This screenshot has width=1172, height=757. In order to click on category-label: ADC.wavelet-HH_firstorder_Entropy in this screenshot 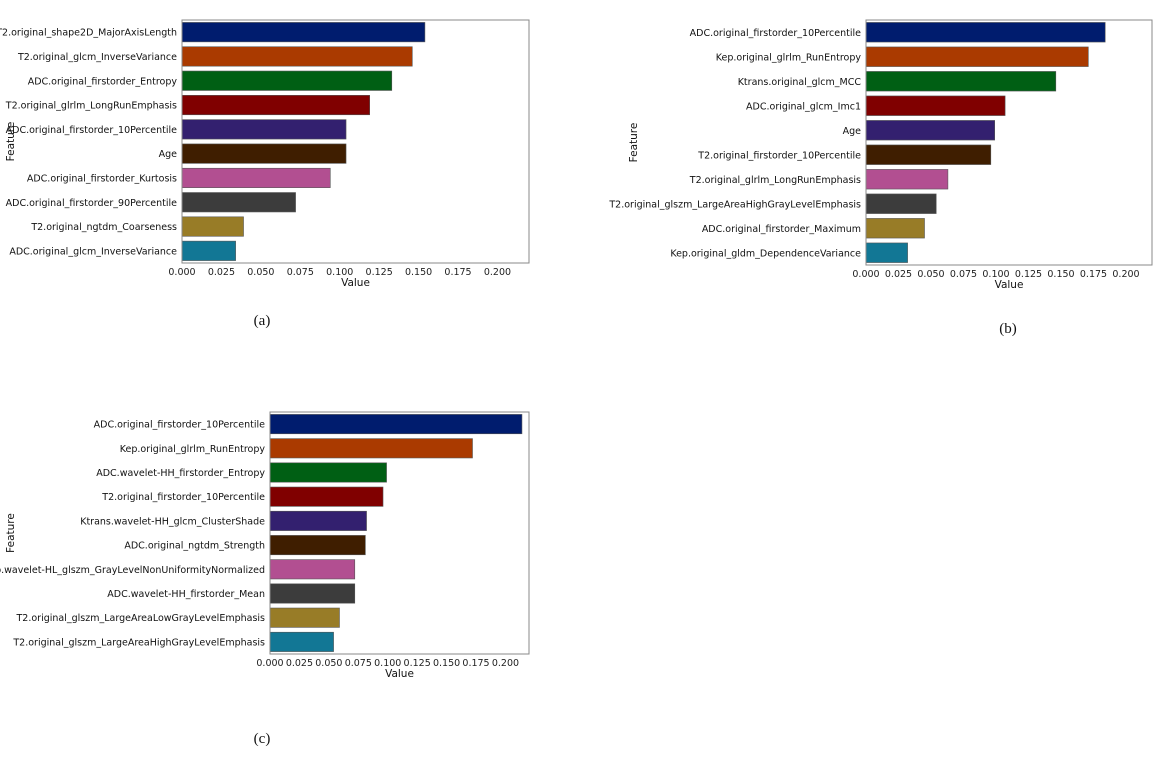, I will do `click(180, 473)`.